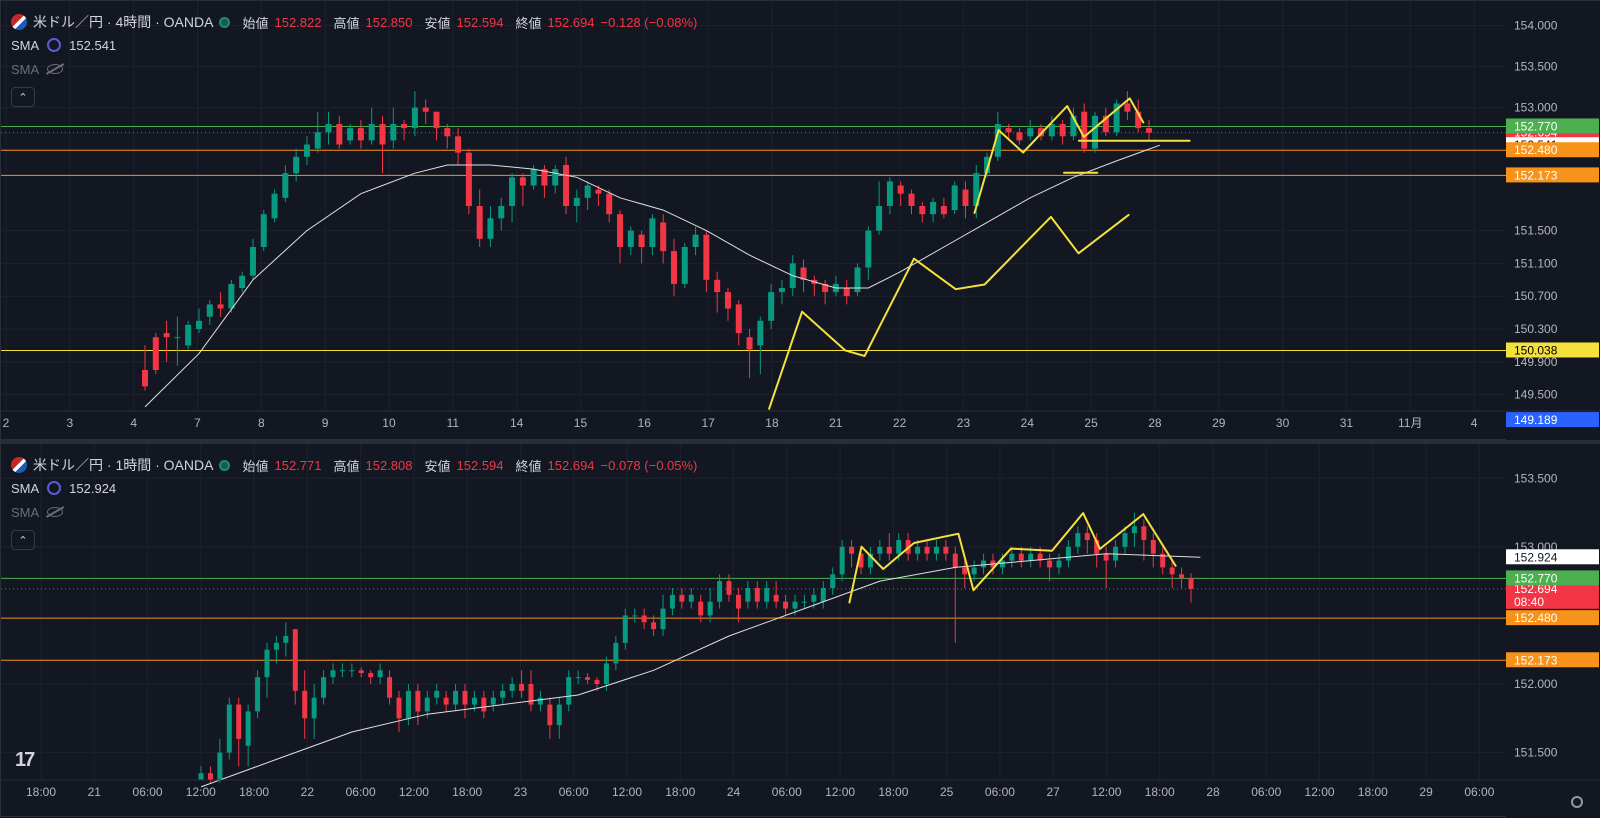 Image resolution: width=1600 pixels, height=818 pixels. I want to click on x-tick-label: 23, so click(521, 792).